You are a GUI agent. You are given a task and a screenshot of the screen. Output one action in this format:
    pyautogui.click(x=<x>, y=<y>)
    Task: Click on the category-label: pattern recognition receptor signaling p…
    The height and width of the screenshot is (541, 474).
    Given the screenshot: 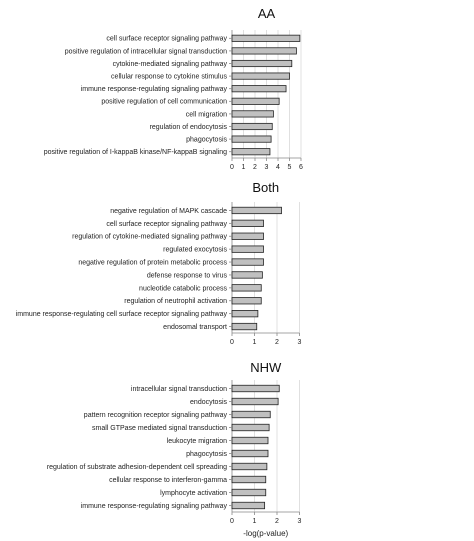 What is the action you would take?
    pyautogui.click(x=156, y=415)
    